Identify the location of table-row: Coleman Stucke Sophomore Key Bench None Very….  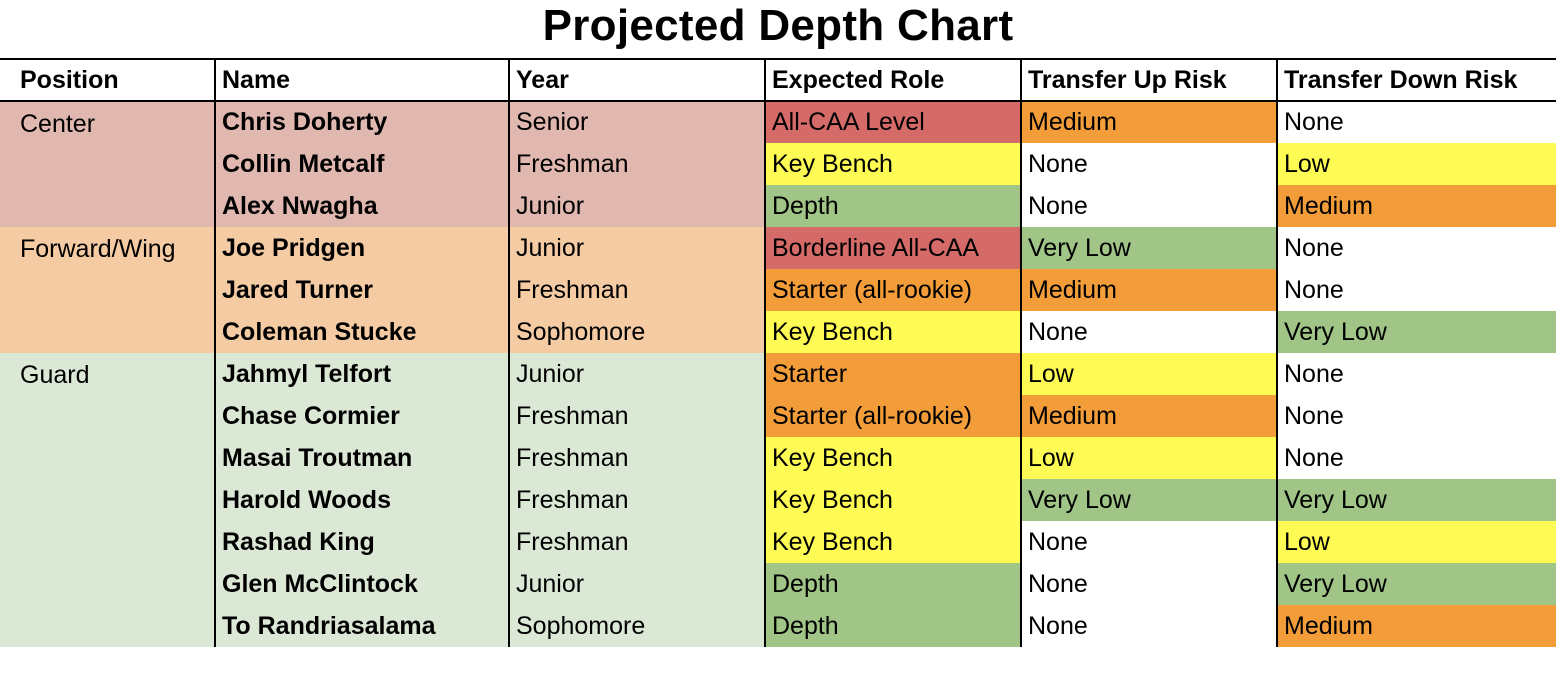
(778, 332).